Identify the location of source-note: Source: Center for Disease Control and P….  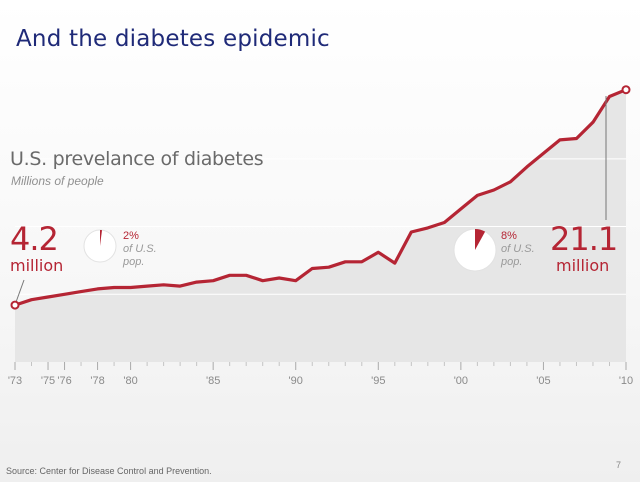
(109, 471).